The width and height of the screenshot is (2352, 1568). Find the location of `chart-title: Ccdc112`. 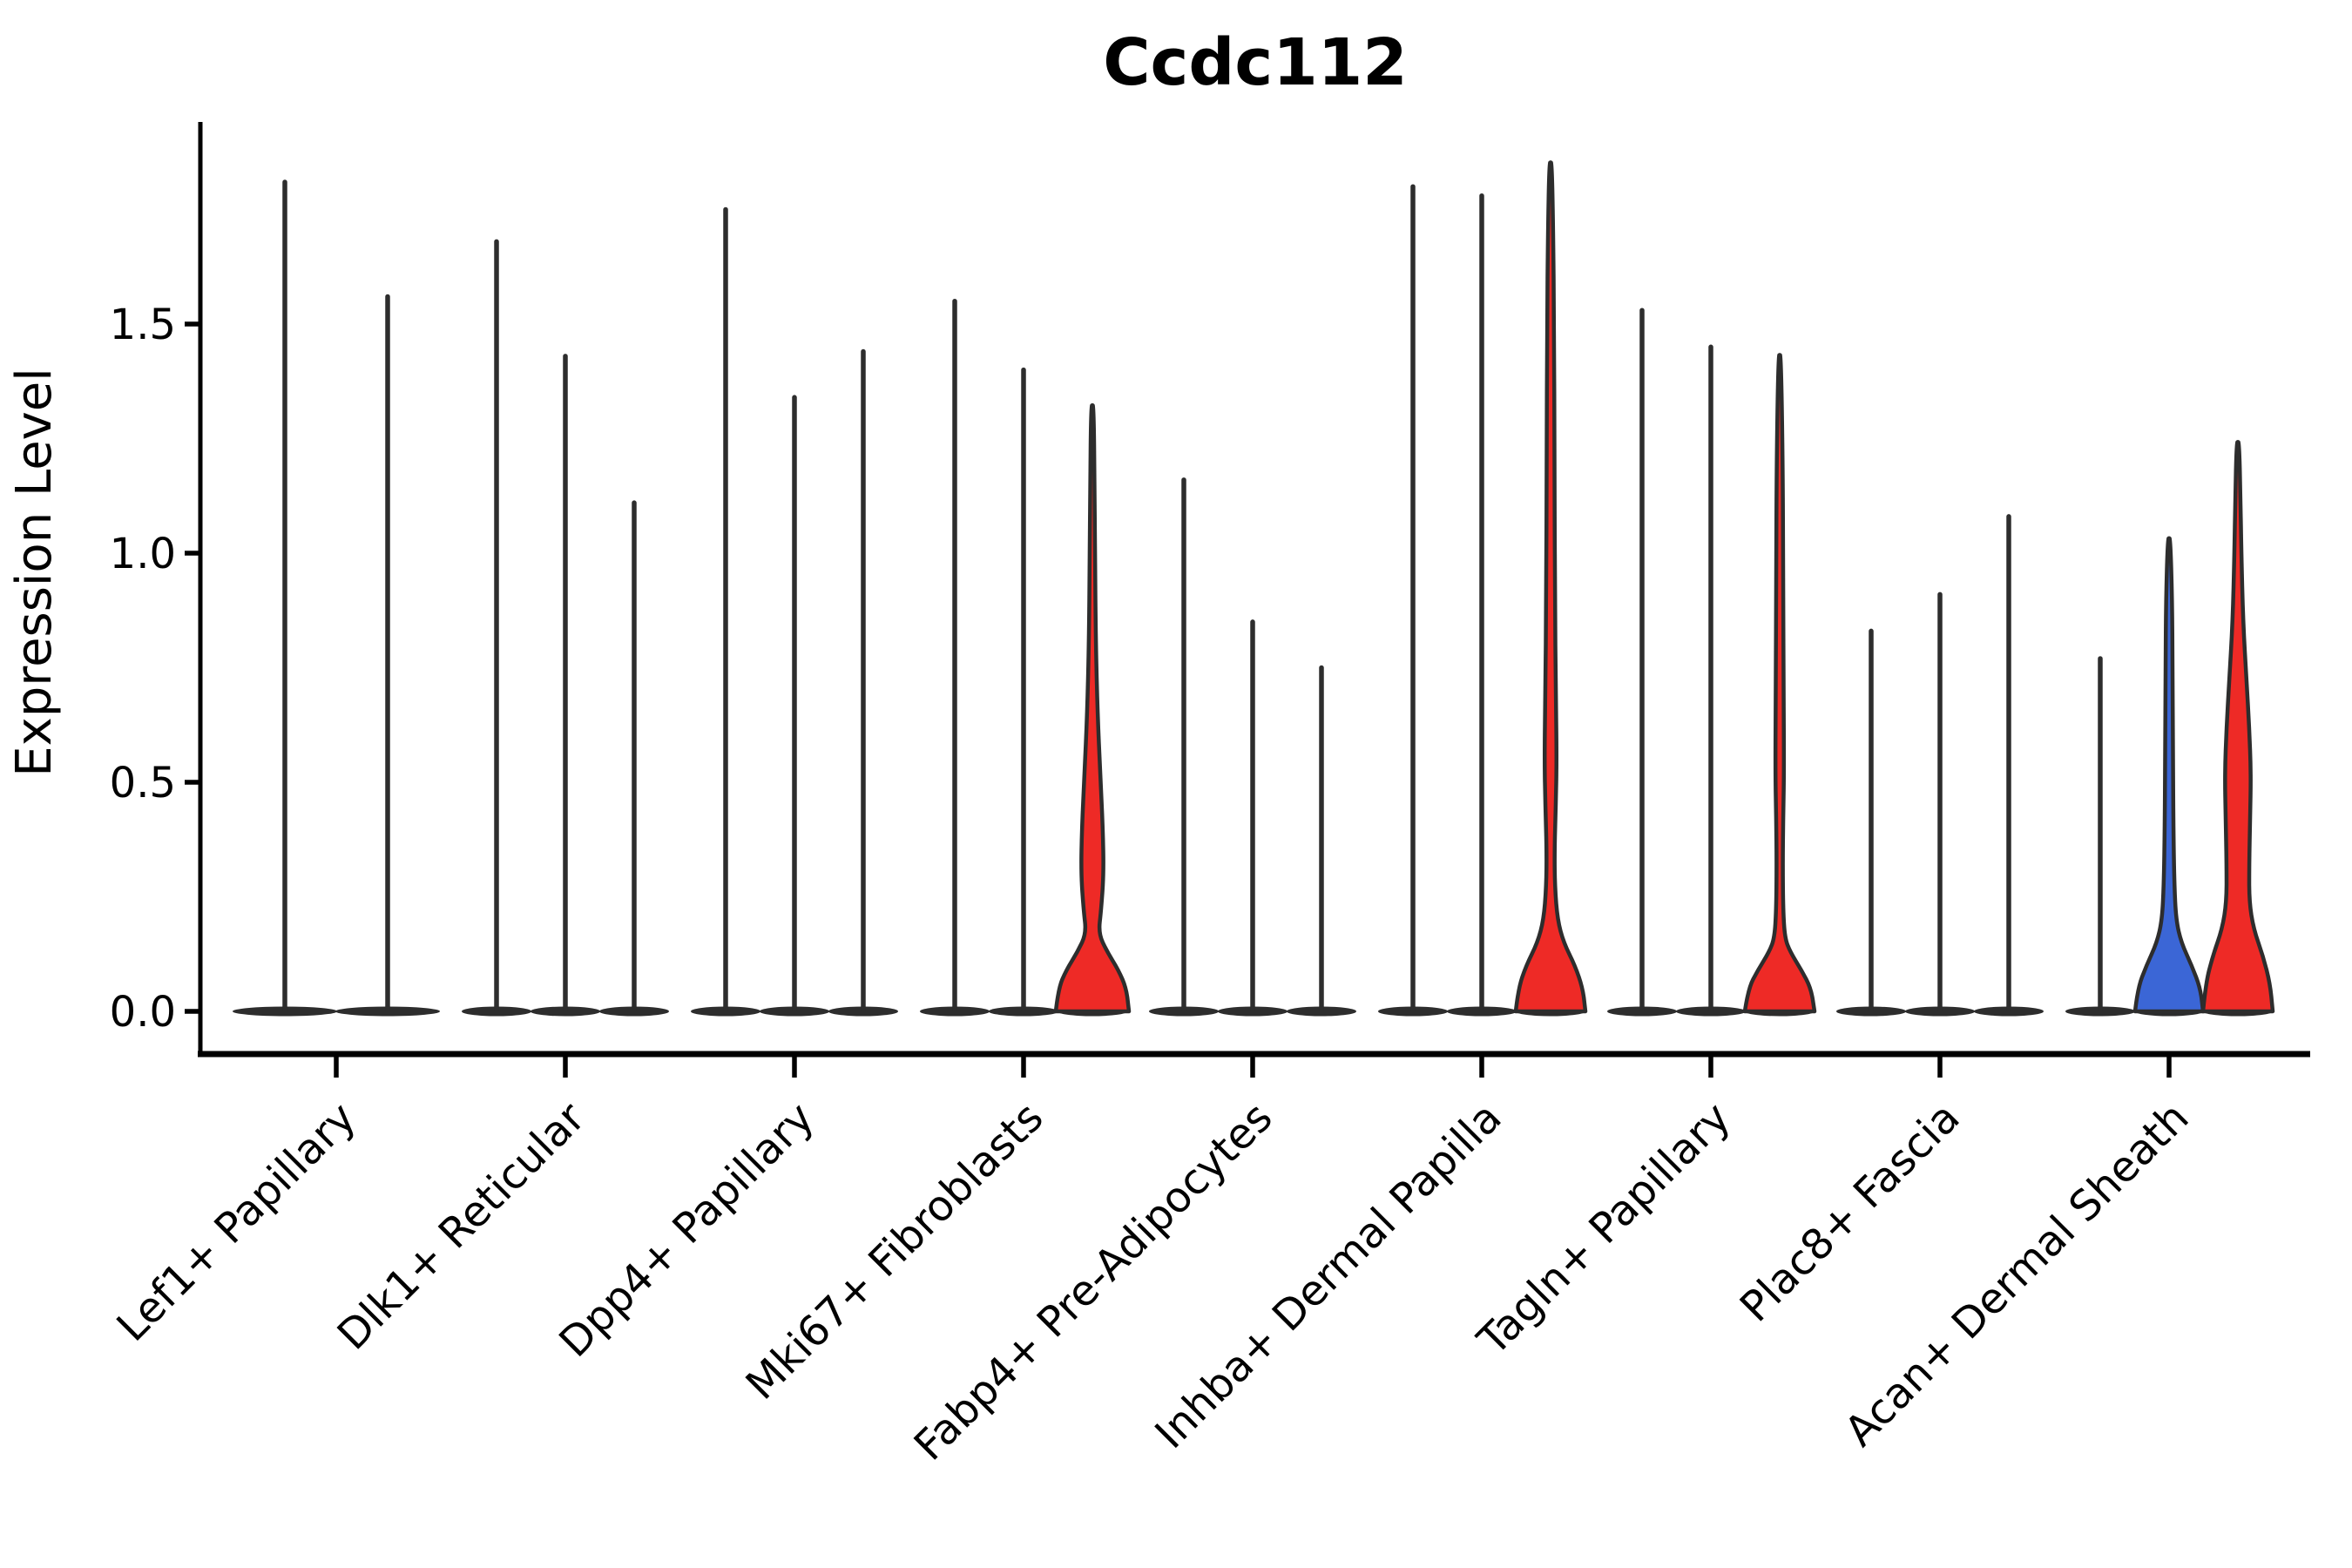

chart-title: Ccdc112 is located at coordinates (1255, 62).